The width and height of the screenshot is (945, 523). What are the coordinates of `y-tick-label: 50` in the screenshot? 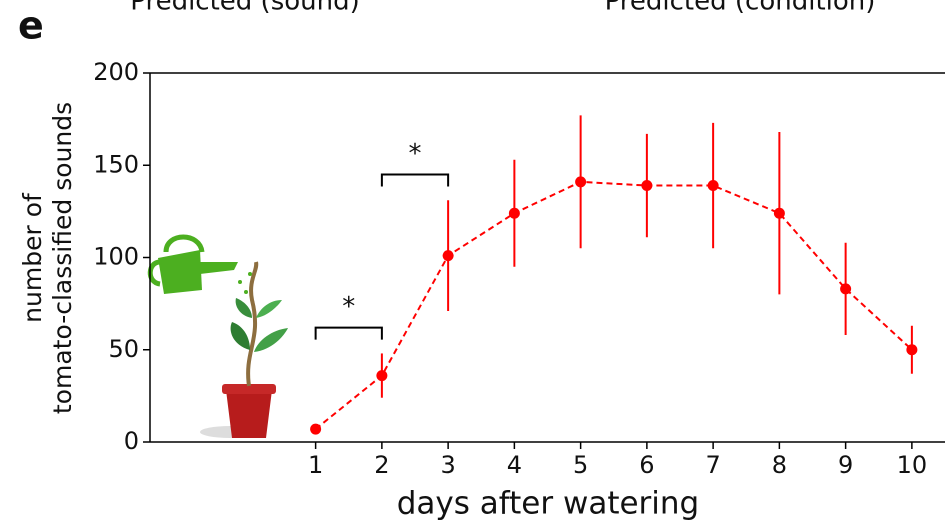 It's located at (123, 349).